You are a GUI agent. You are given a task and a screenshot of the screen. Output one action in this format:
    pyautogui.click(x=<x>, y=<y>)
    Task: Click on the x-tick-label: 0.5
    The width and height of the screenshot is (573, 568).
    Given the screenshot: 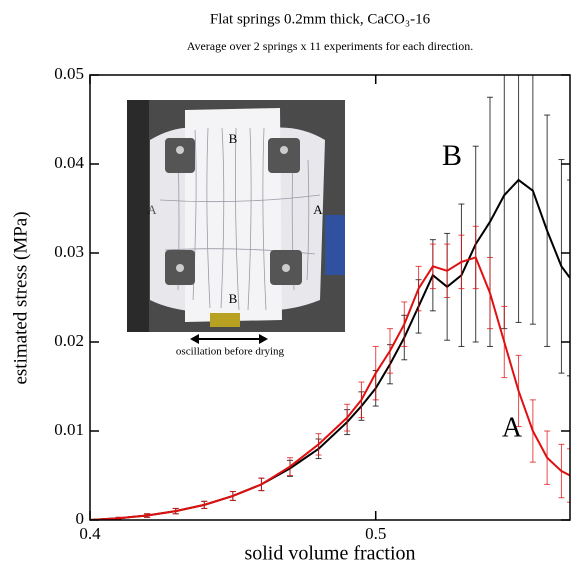 What is the action you would take?
    pyautogui.click(x=375, y=533)
    